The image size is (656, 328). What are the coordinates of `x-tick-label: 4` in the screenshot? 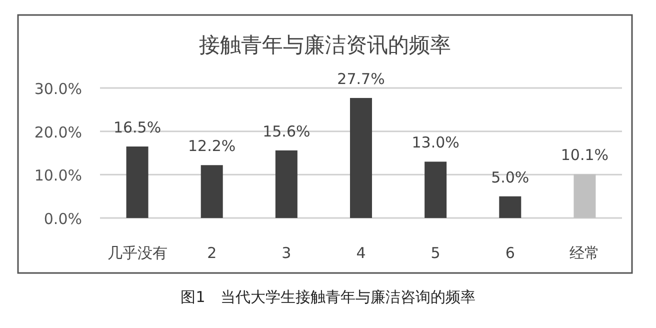 It's located at (361, 253).